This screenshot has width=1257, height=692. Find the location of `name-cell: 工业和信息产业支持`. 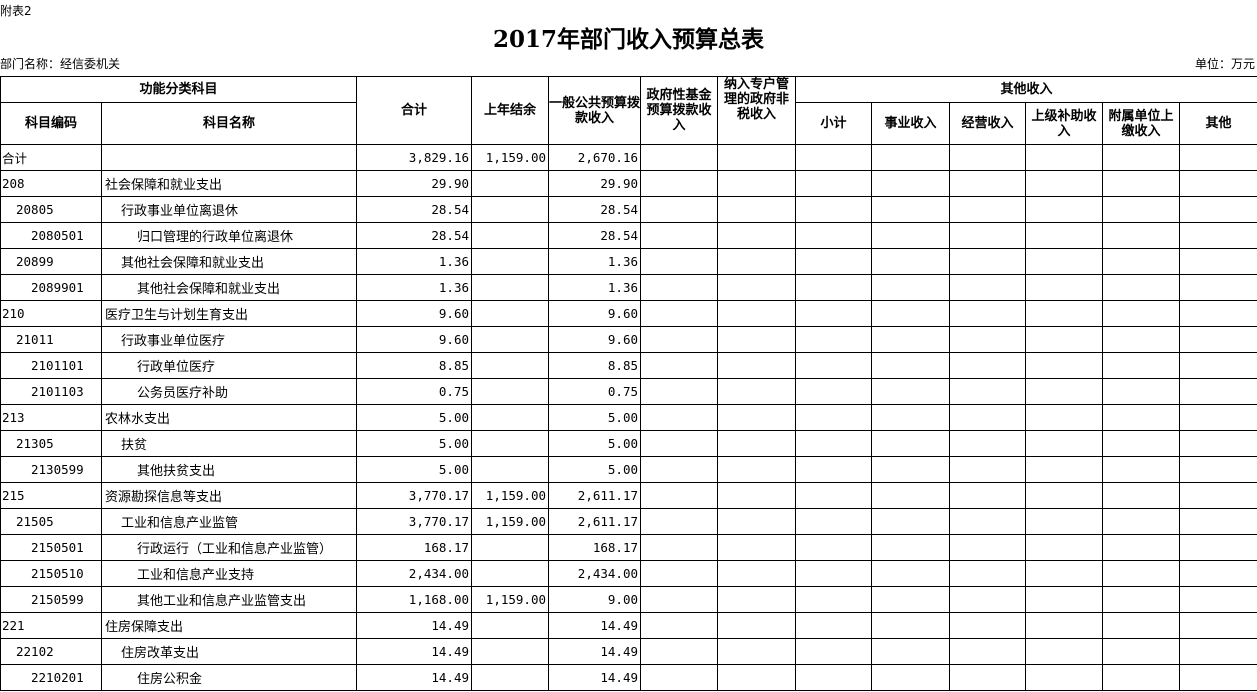

name-cell: 工业和信息产业支持 is located at coordinates (229, 573).